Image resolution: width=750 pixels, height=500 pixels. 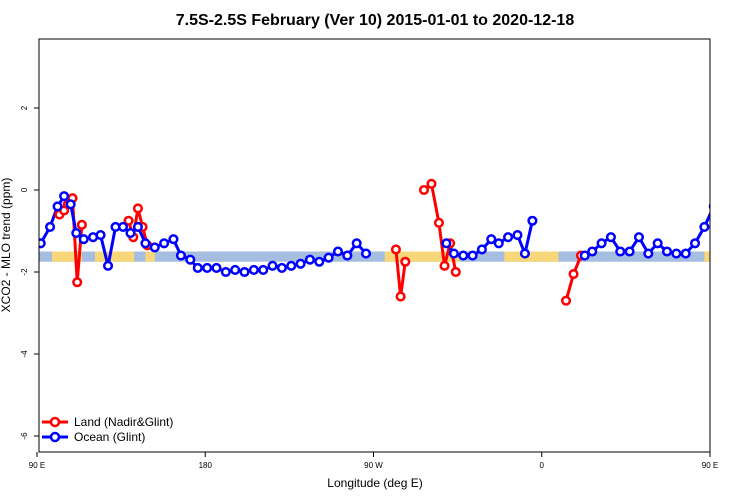 What do you see at coordinates (123, 422) in the screenshot?
I see `legend-land-label: Land (Nadir&Glint)` at bounding box center [123, 422].